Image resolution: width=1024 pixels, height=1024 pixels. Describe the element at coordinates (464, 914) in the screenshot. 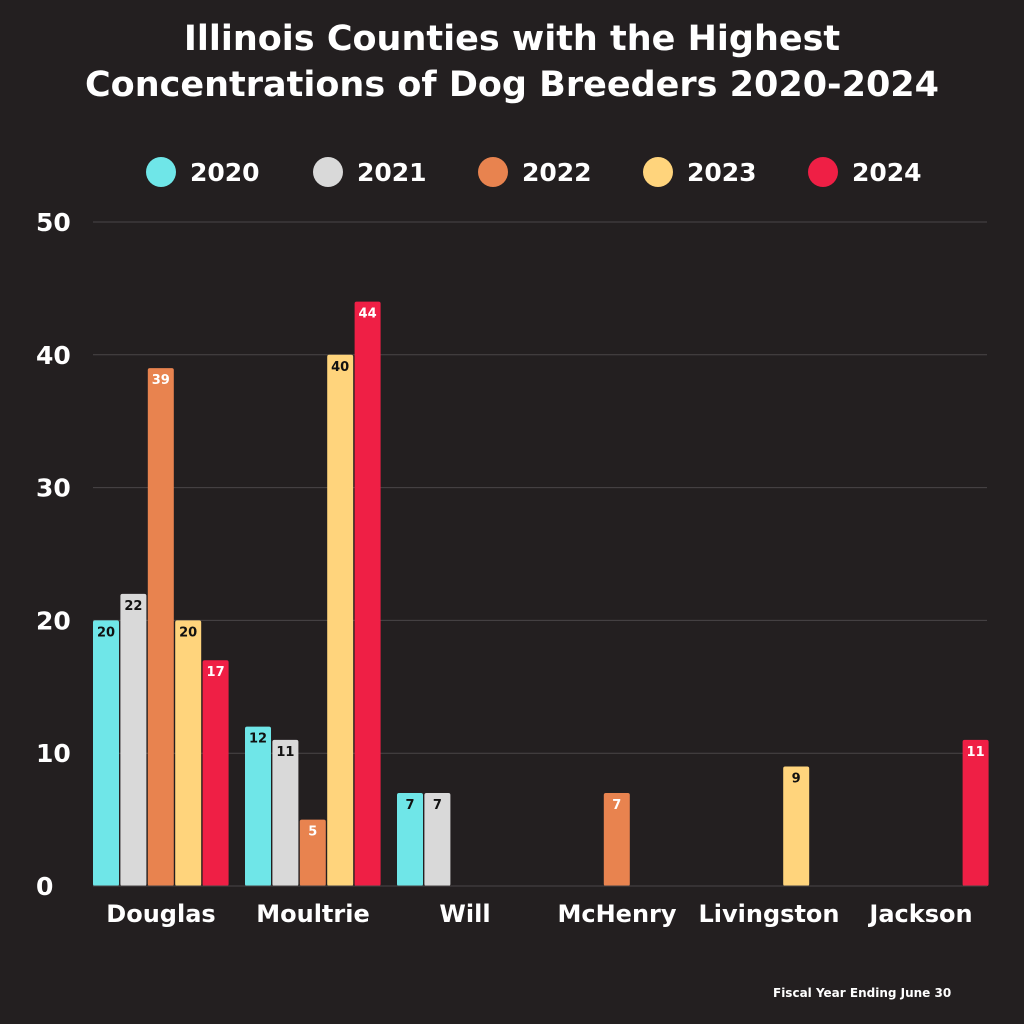

I see `x-tick-label: Will` at that location.